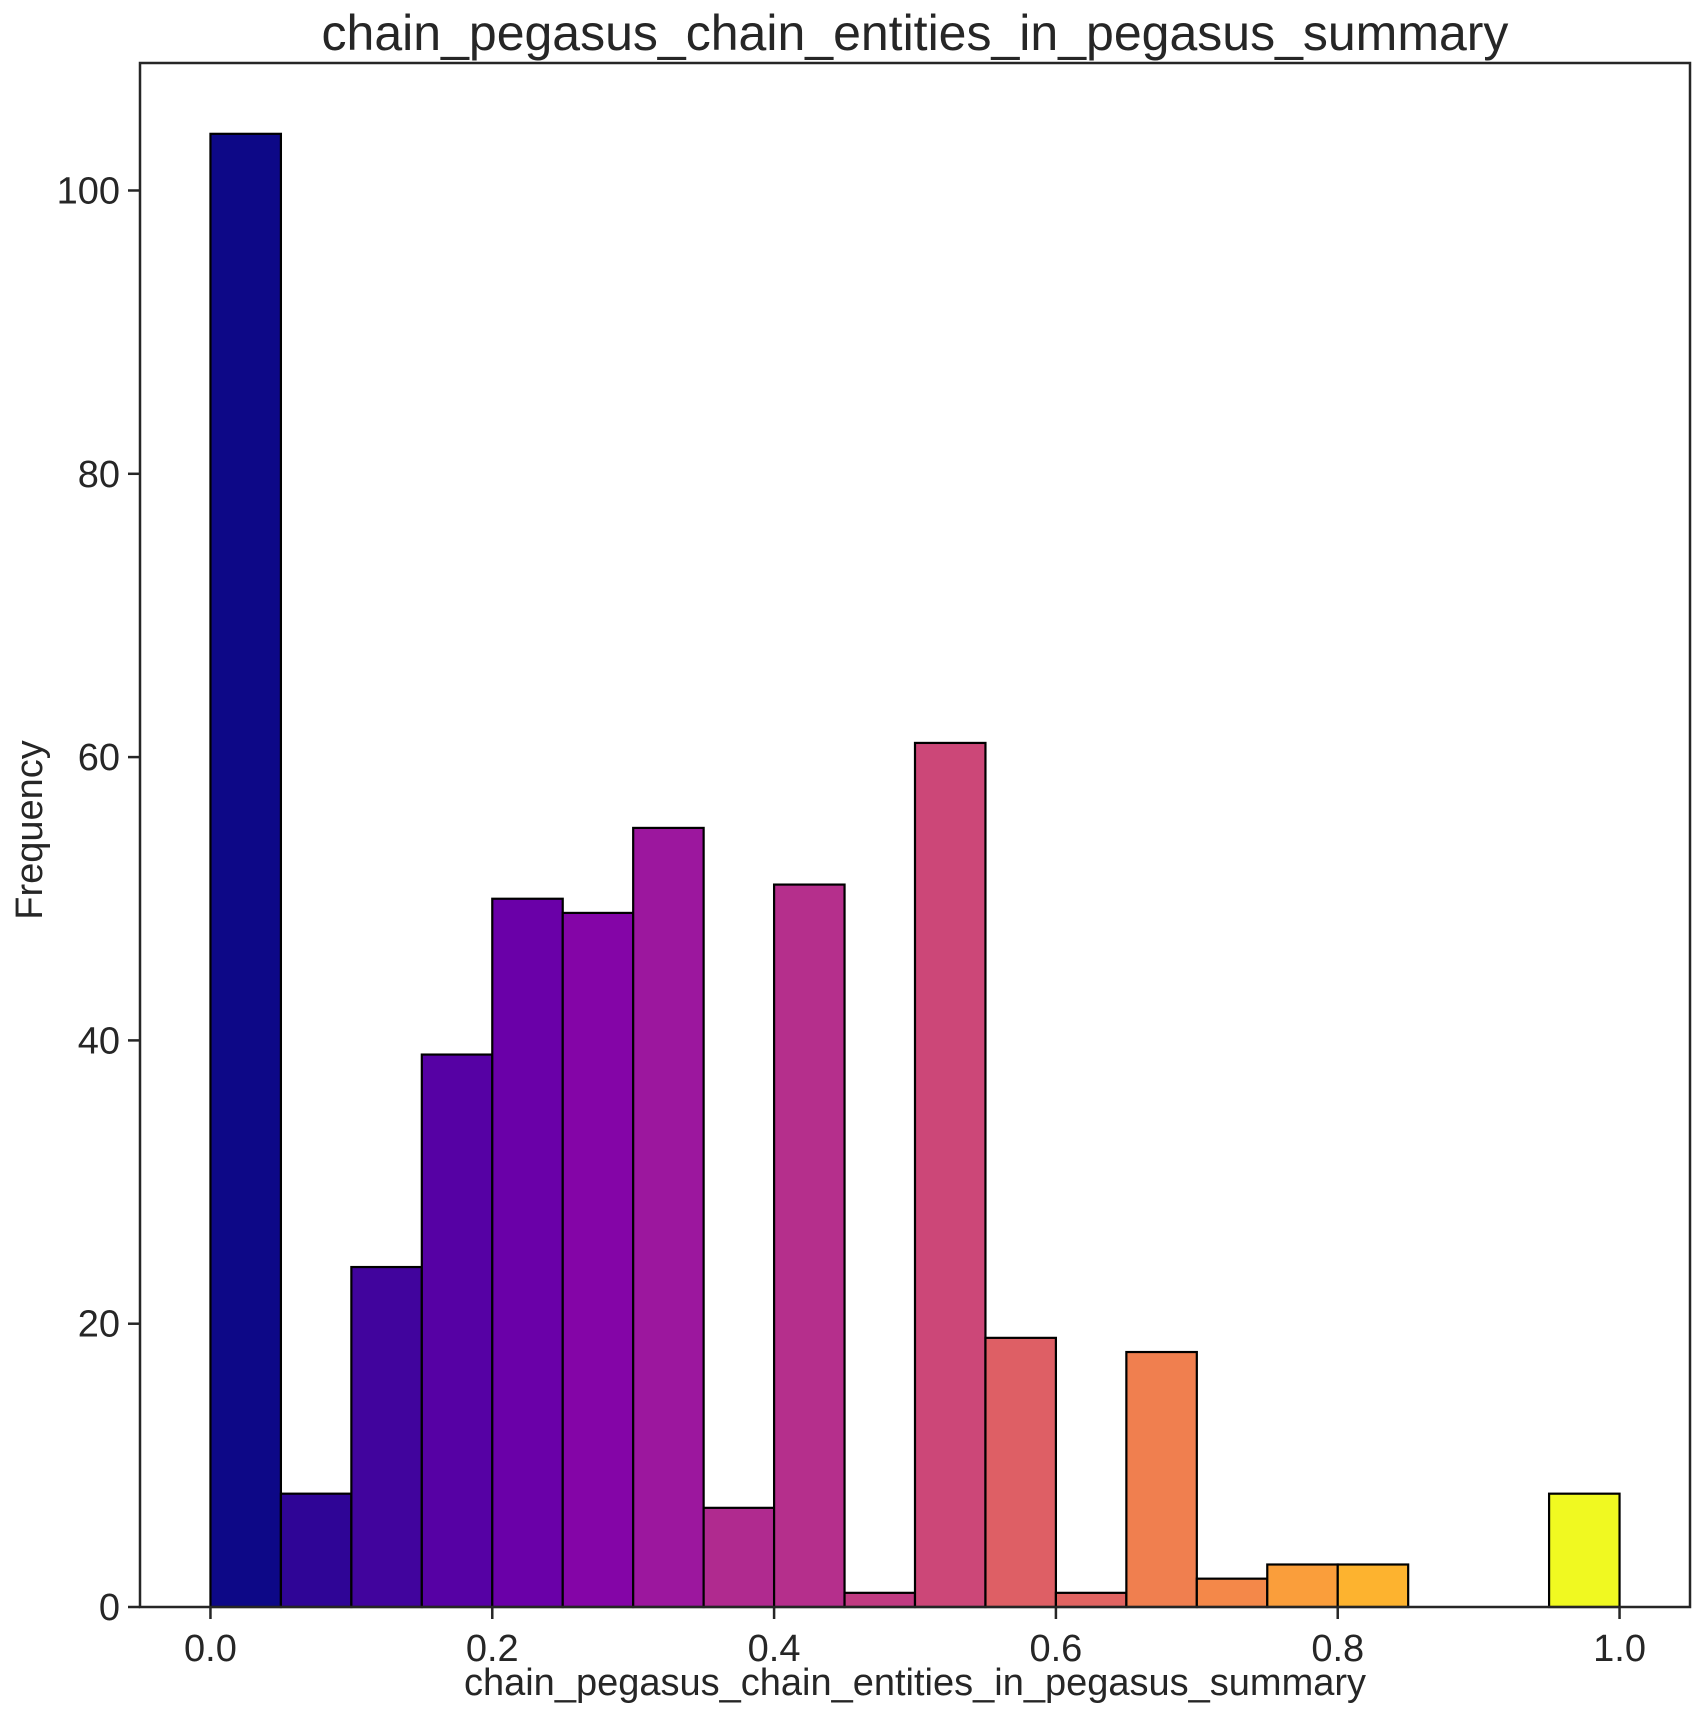  Describe the element at coordinates (1337, 1649) in the screenshot. I see `x-tick-label: 0.8` at that location.